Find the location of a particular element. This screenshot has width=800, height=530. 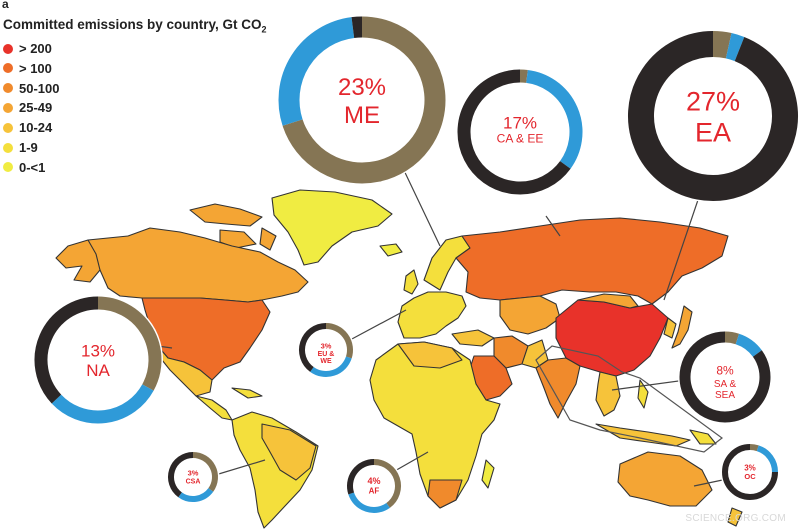

europe is located at coordinates (432, 315).